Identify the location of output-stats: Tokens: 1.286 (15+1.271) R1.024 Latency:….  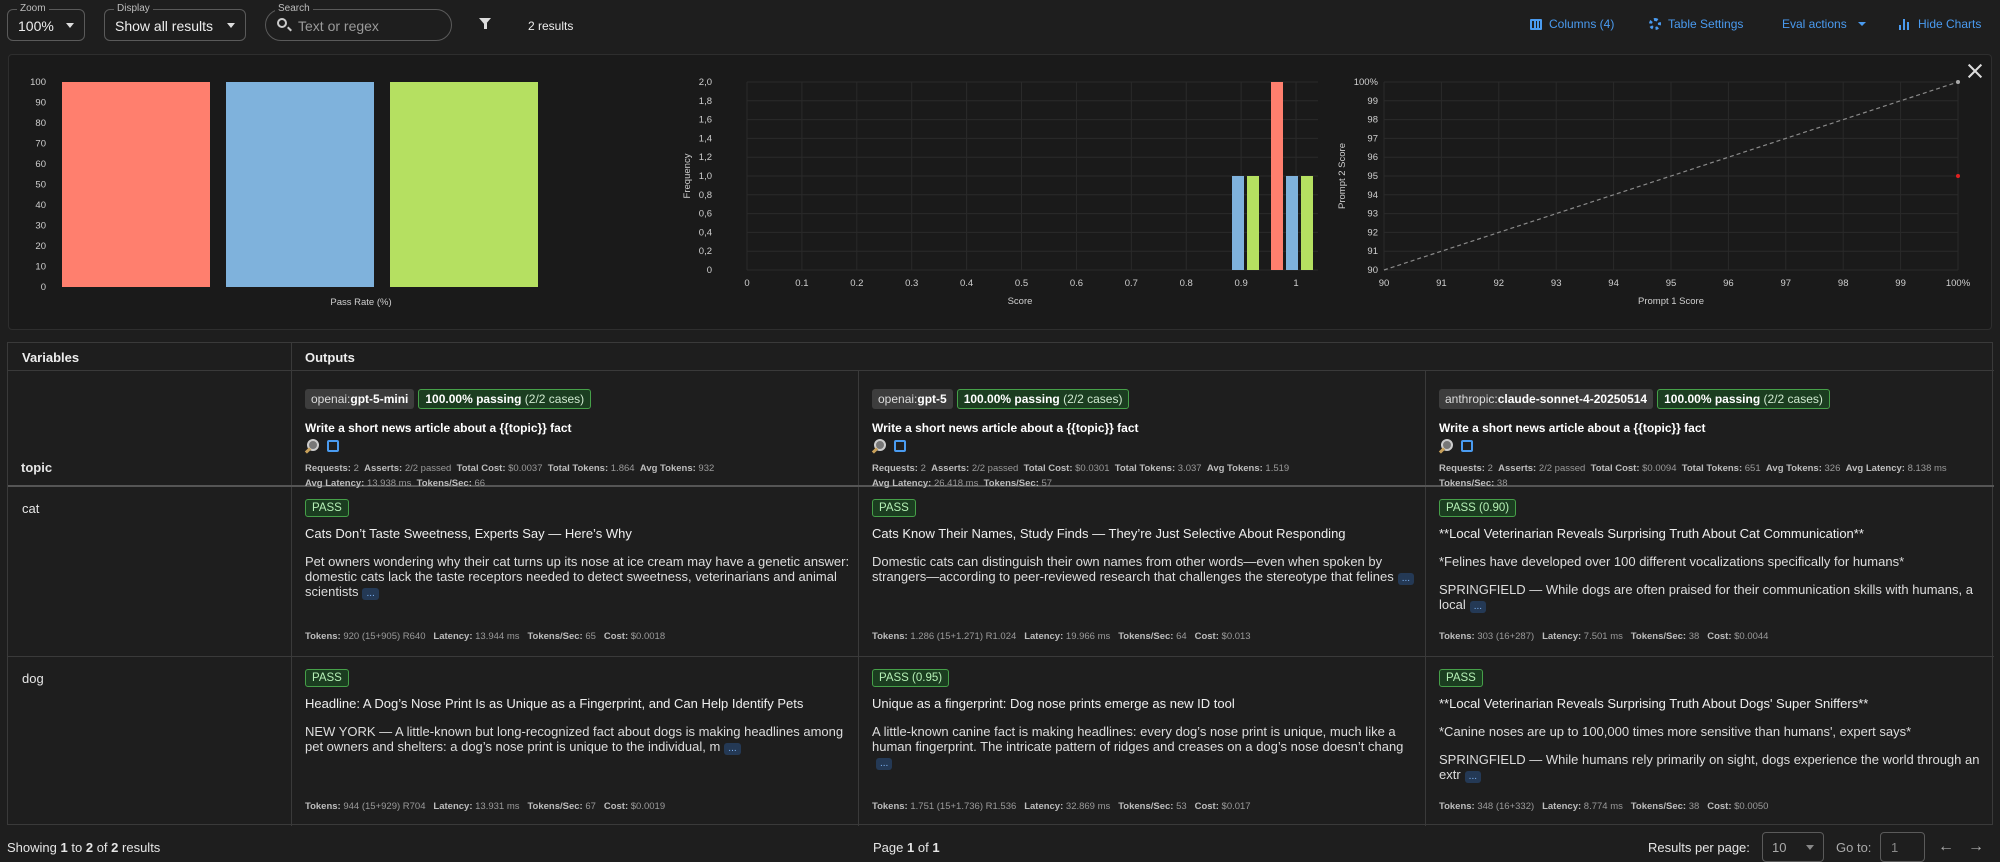
(1065, 636).